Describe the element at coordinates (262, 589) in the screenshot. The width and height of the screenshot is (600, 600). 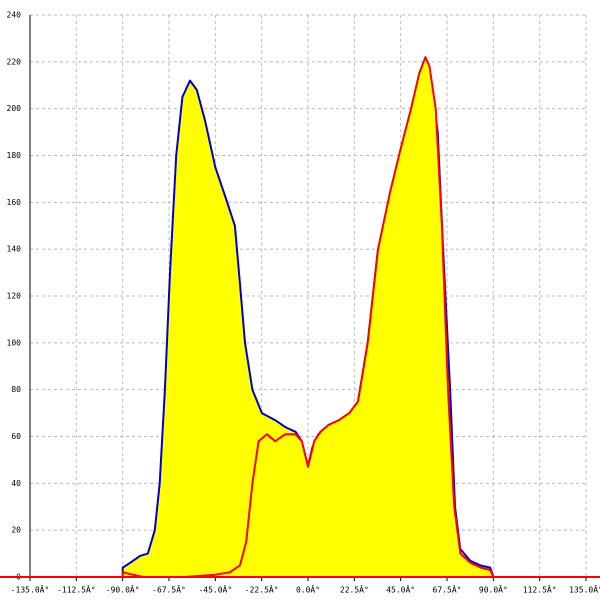
I see `x-tick-label: -22.5Â°` at that location.